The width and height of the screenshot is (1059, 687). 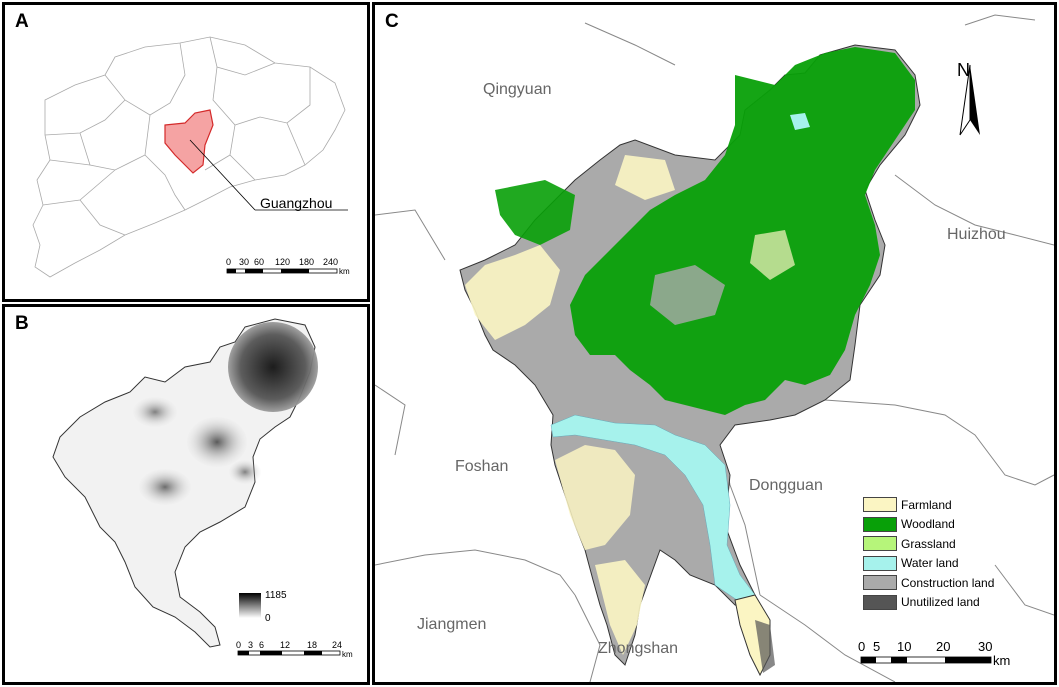 I want to click on province-map, so click(x=190, y=157).